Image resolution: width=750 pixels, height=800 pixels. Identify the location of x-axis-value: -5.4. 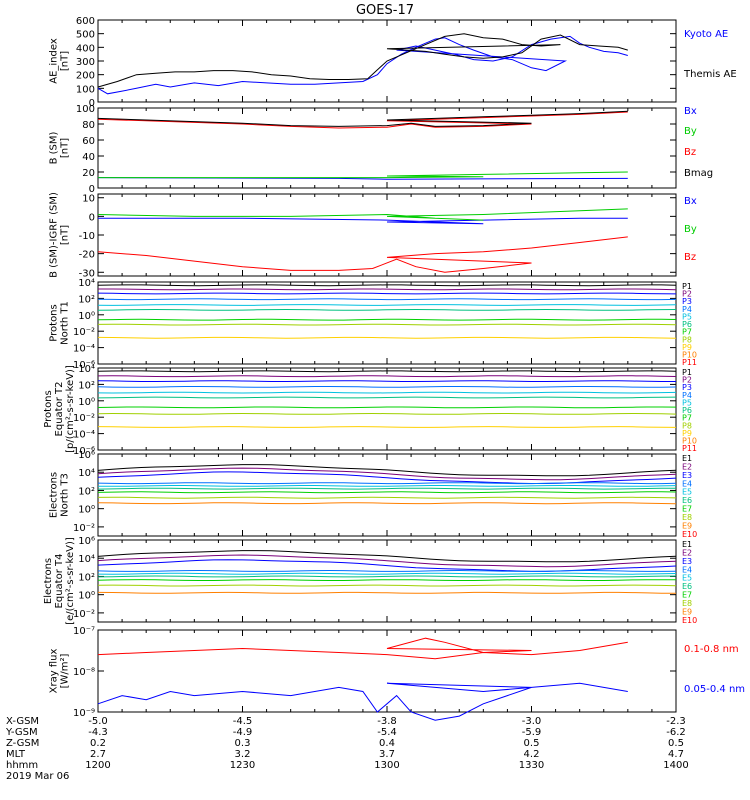
(387, 732).